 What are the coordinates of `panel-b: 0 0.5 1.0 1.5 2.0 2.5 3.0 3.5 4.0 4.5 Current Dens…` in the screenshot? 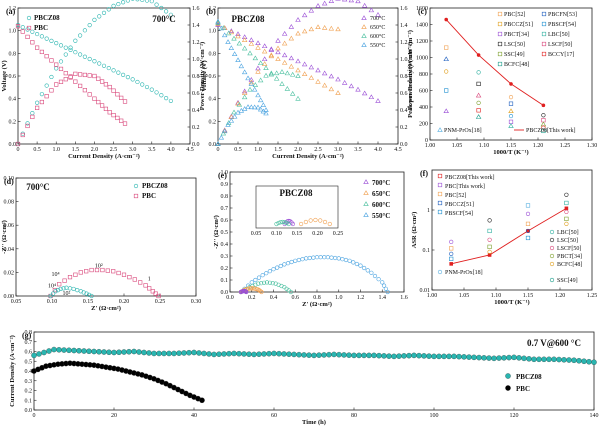 It's located at (307, 80).